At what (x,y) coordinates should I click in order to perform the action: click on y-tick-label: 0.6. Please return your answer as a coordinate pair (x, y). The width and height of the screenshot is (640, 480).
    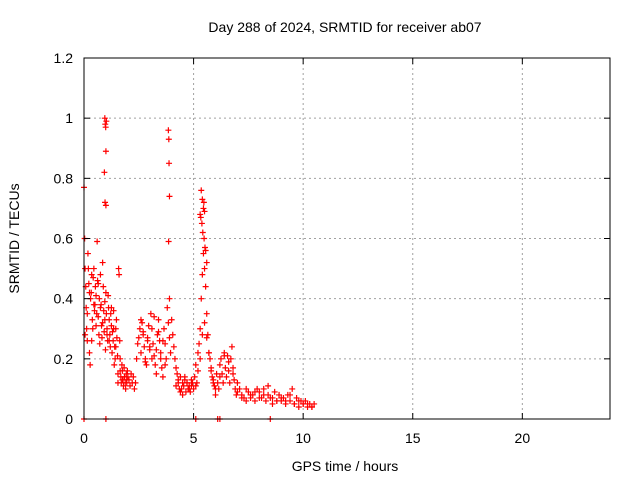
    Looking at the image, I should click on (64, 239).